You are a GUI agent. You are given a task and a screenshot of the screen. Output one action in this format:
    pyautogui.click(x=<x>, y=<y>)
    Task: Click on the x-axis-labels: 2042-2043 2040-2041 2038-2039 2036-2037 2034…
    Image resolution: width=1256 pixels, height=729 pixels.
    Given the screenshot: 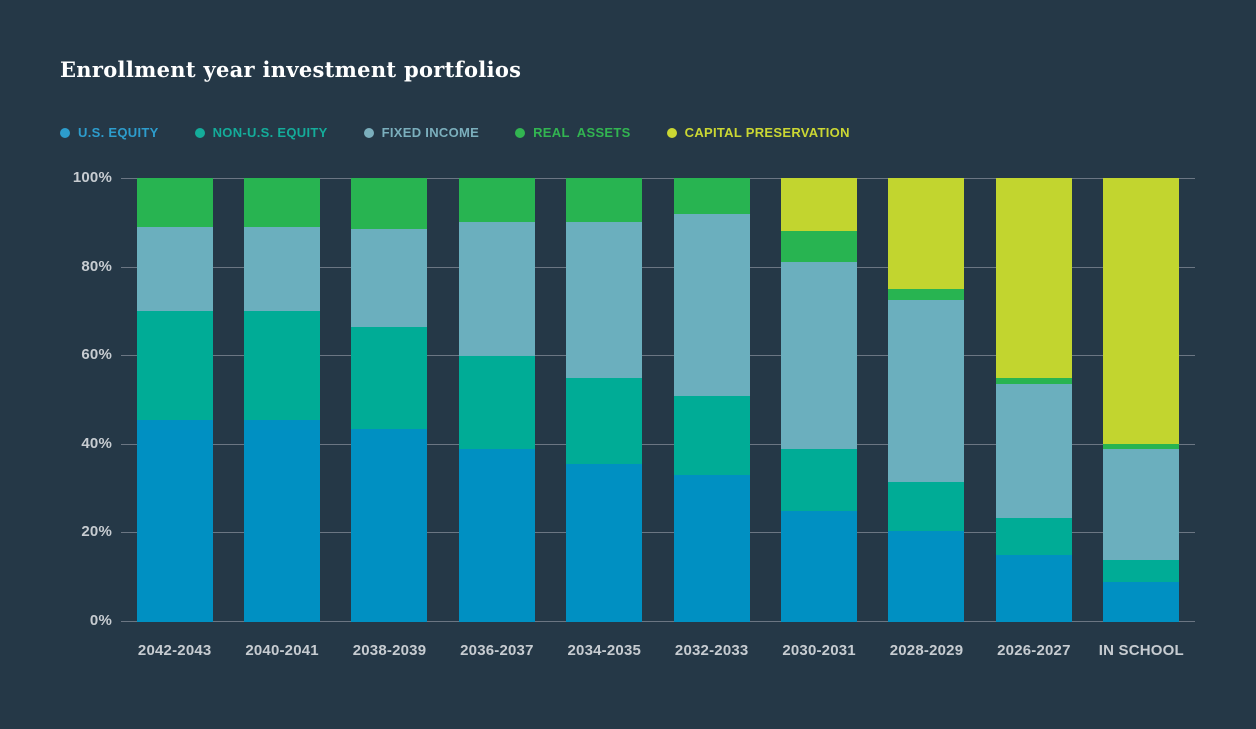 What is the action you would take?
    pyautogui.click(x=658, y=652)
    